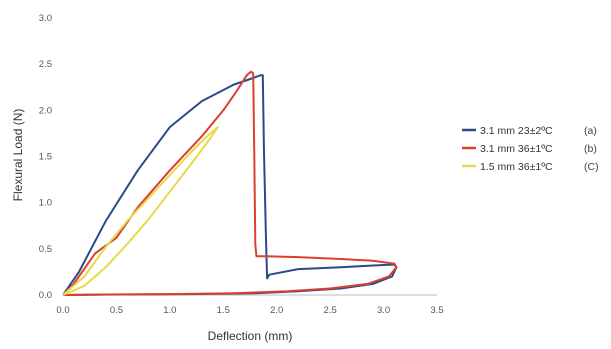 The image size is (611, 349). I want to click on legend-tag-a: (a), so click(590, 131).